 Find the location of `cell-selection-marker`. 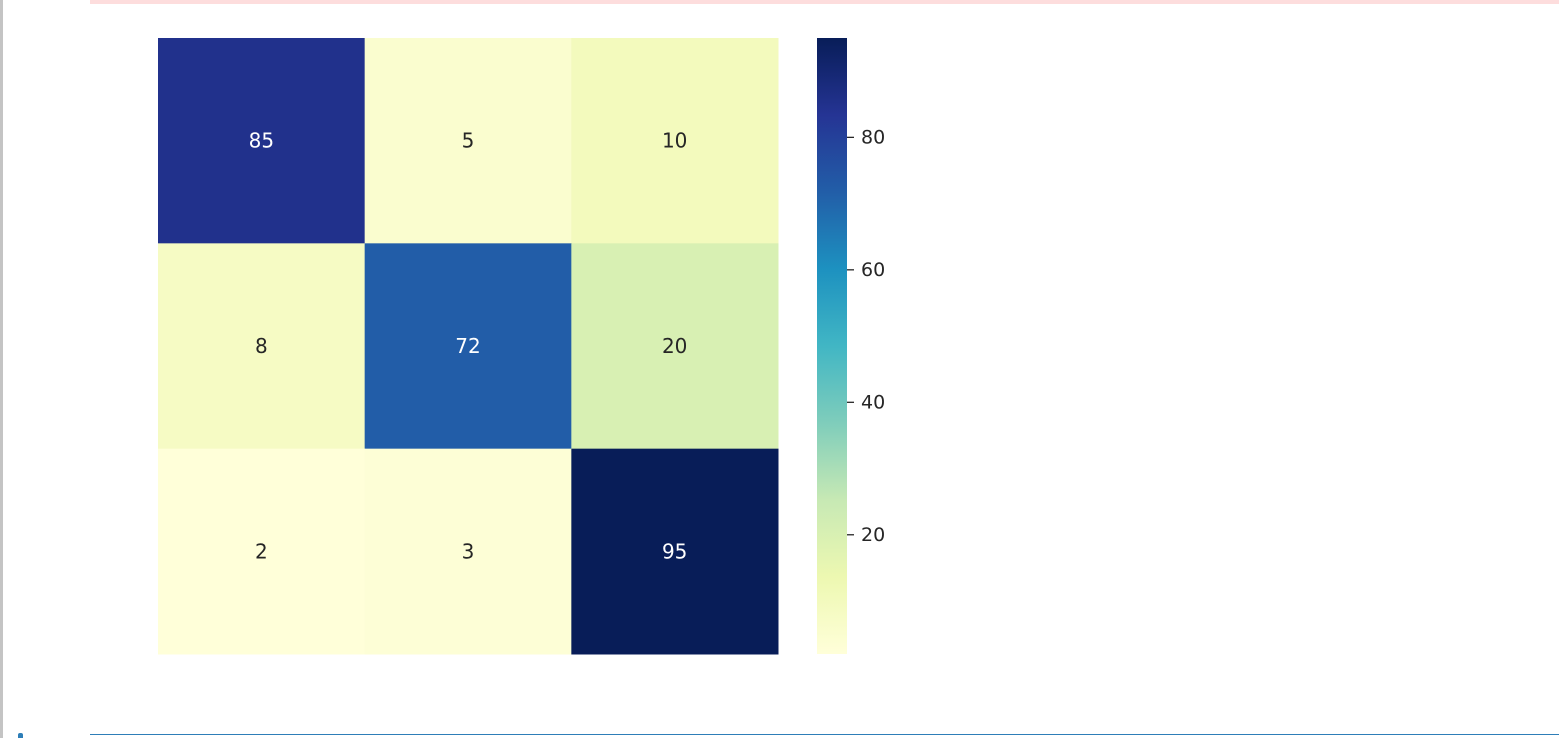

cell-selection-marker is located at coordinates (20, 735).